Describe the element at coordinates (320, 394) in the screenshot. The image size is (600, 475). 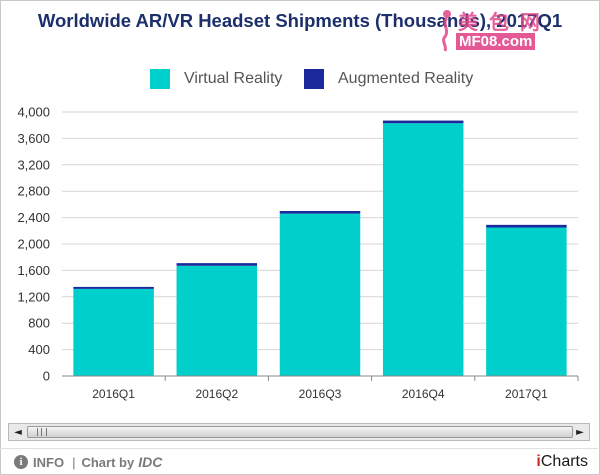
I see `x-tick-label: 2016Q3` at that location.